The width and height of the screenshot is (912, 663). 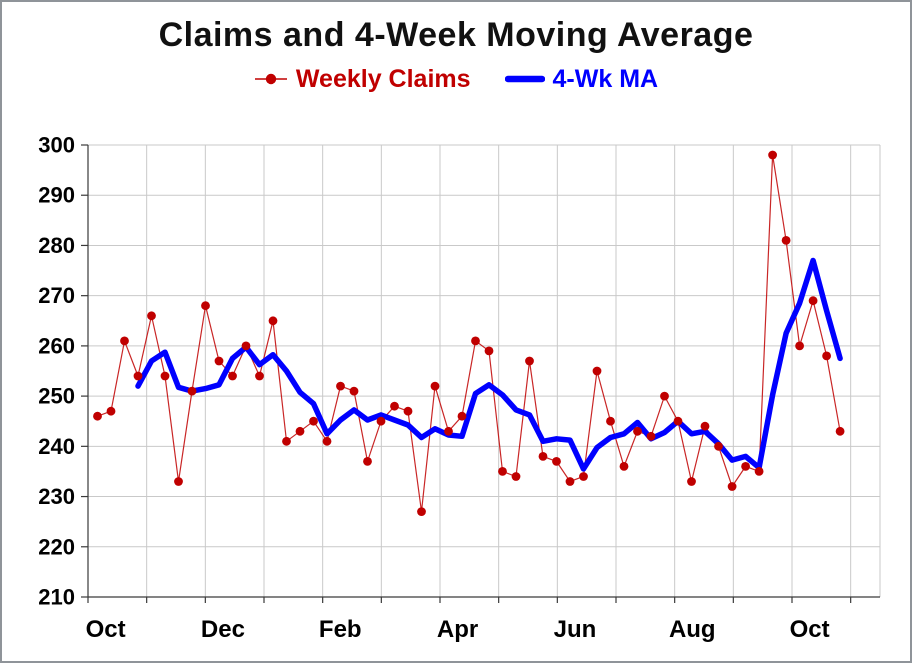 What do you see at coordinates (575, 629) in the screenshot?
I see `x-tick-label: Jun` at bounding box center [575, 629].